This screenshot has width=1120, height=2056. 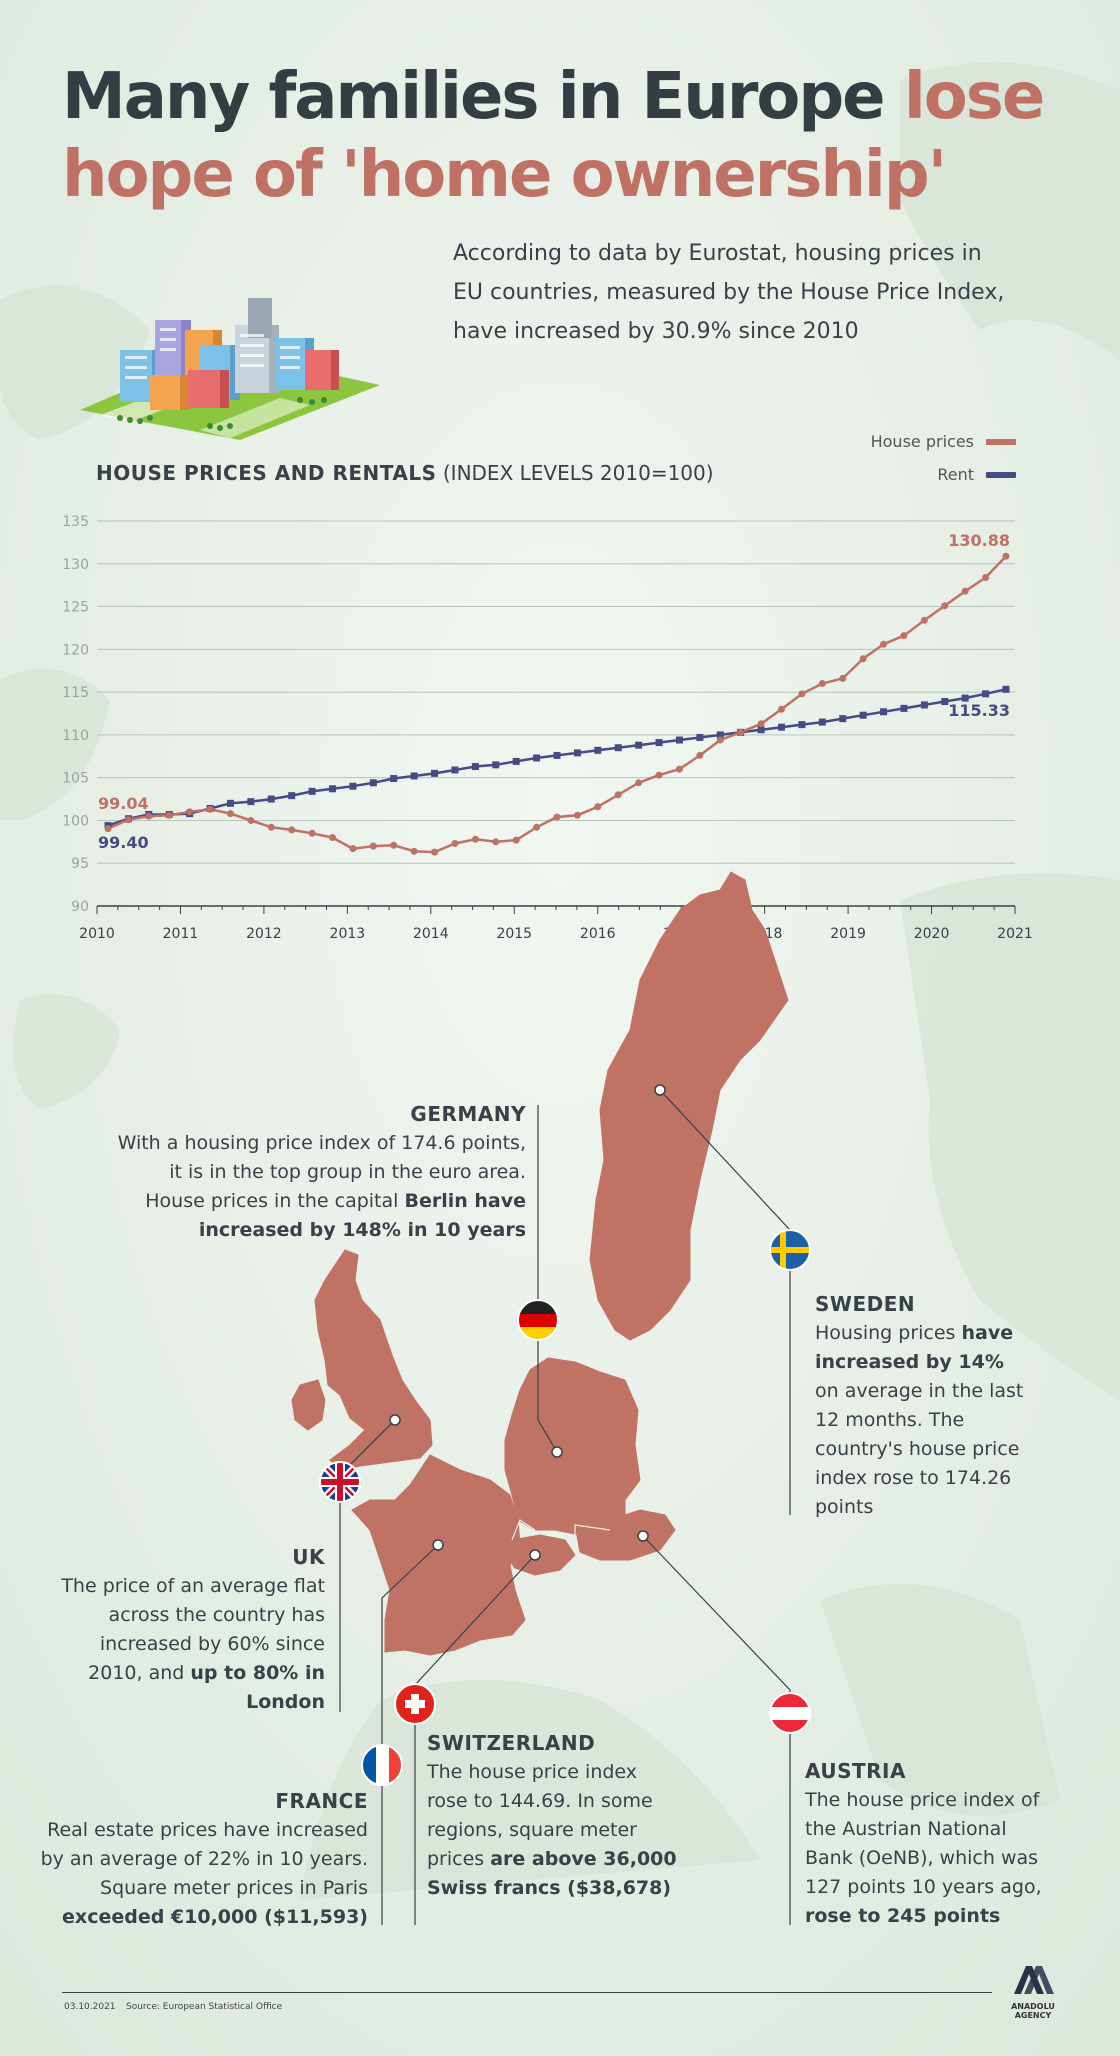 I want to click on y-tick-label: 130, so click(x=75, y=565).